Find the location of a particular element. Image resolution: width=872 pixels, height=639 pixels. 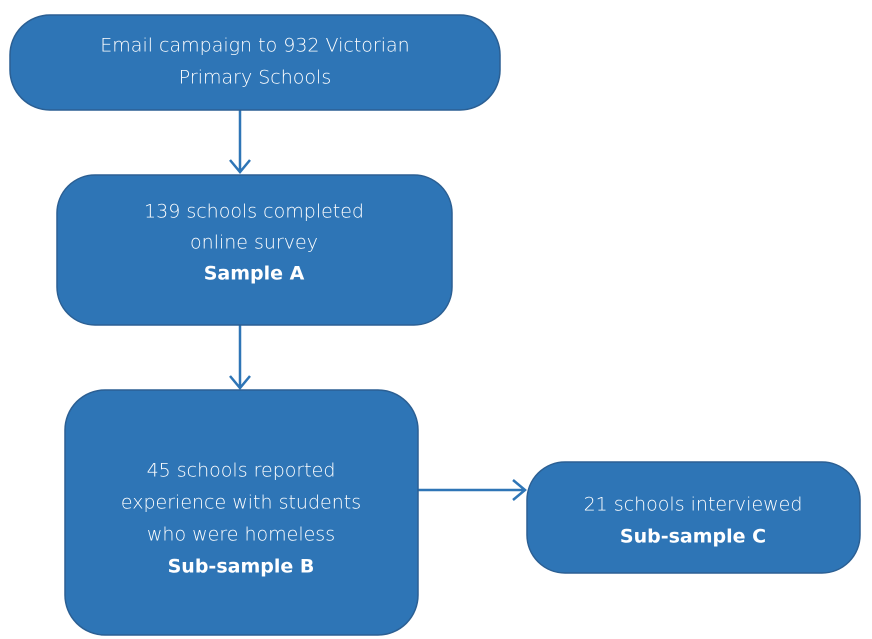

node: 21 schools interviewed Sub-sample C is located at coordinates (693, 517).